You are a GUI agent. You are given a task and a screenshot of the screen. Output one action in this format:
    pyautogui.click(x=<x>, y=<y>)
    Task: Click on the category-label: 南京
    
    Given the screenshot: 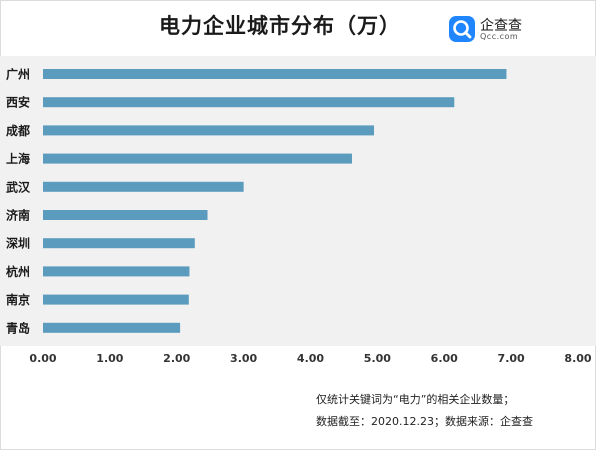 What is the action you would take?
    pyautogui.click(x=18, y=299)
    